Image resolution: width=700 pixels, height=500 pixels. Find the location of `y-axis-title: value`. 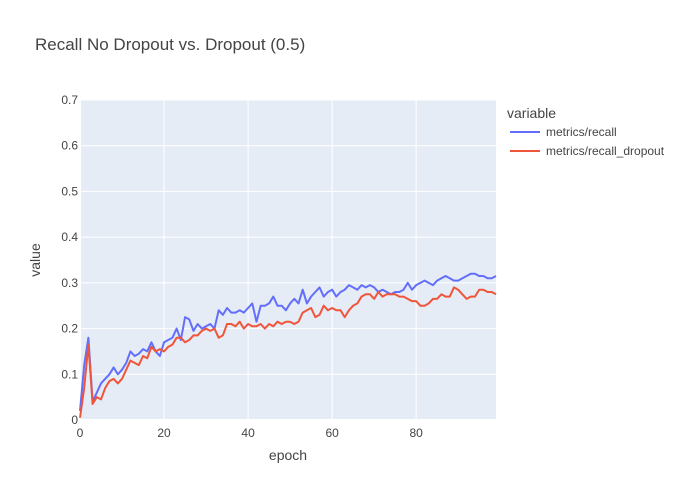

y-axis-title: value is located at coordinates (35, 260).